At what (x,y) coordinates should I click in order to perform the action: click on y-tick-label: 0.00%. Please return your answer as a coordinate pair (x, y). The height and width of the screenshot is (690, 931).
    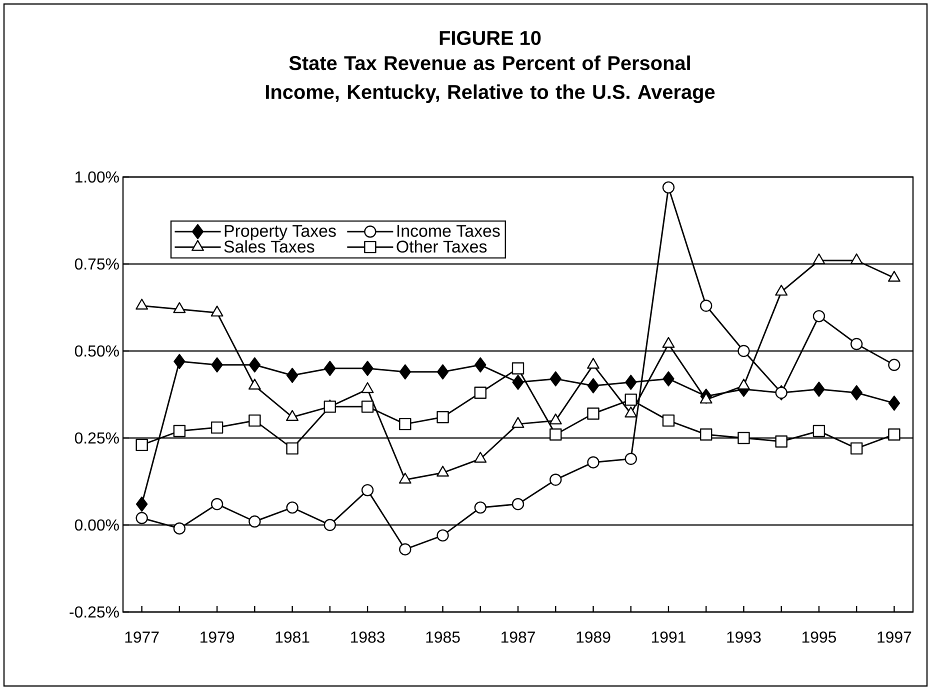
    Looking at the image, I should click on (96, 525).